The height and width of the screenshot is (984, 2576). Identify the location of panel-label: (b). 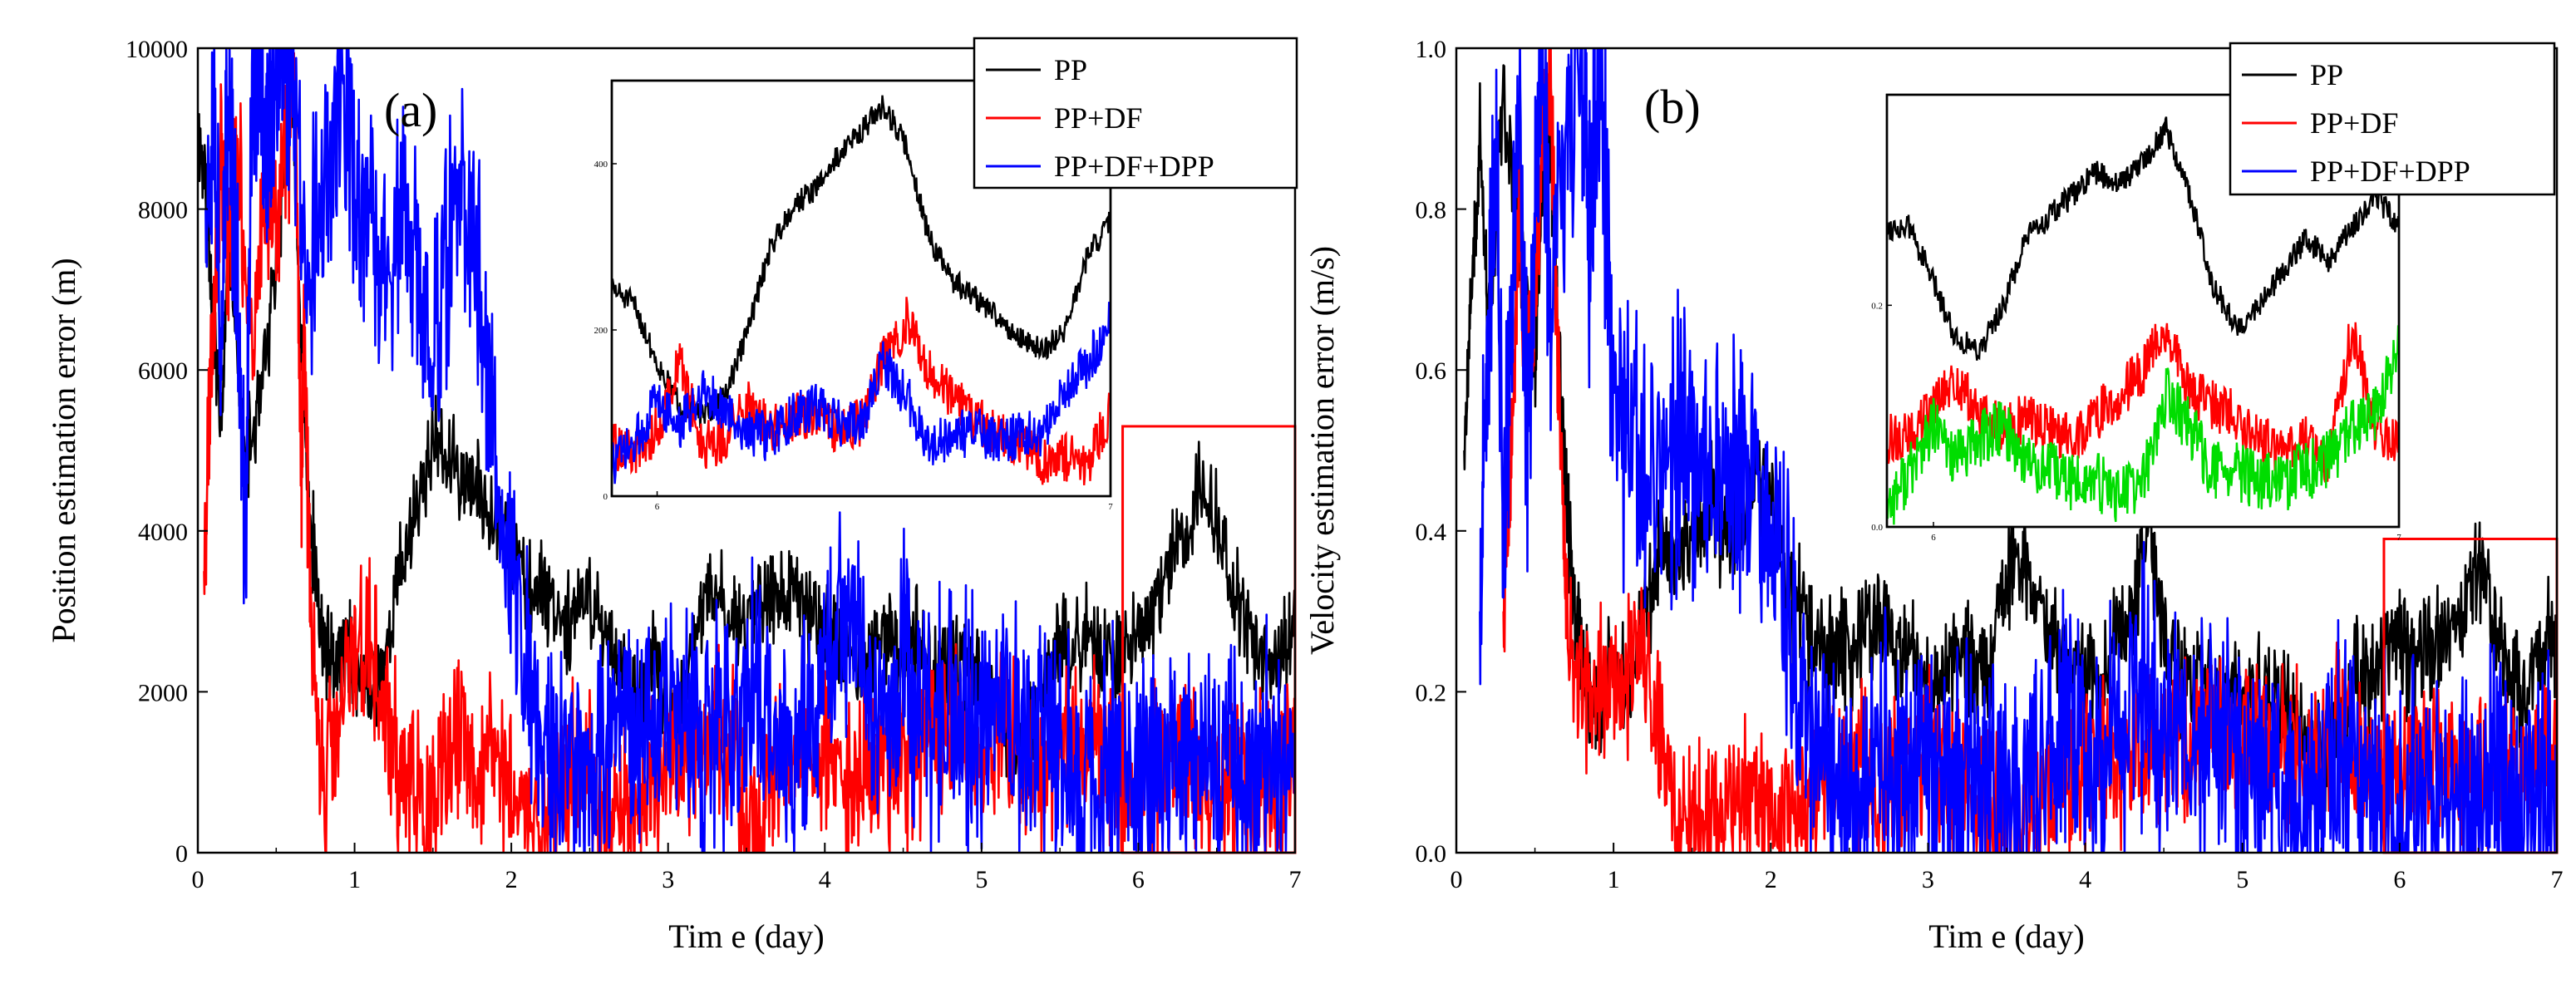
(1672, 107).